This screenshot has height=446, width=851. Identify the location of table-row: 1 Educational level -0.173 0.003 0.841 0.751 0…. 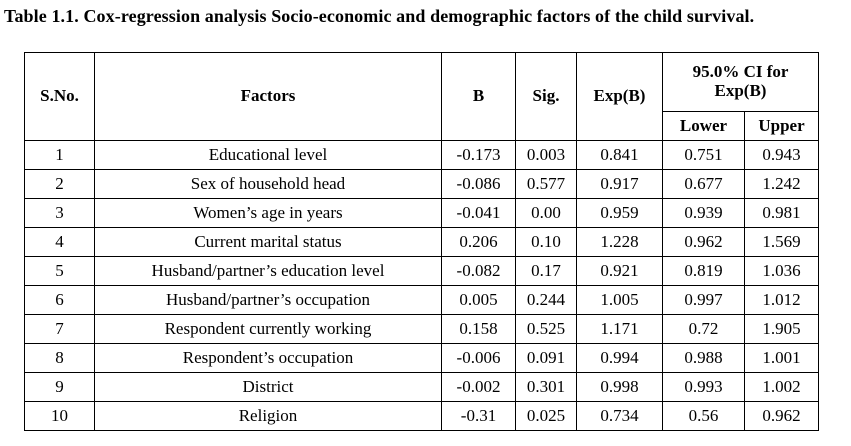
(421, 155).